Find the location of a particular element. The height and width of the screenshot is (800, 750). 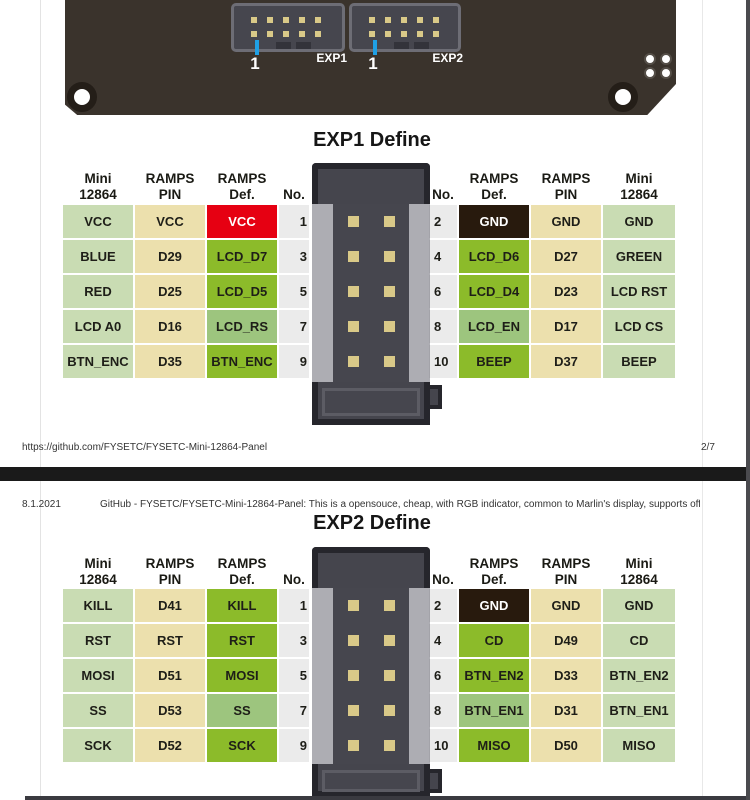

pin-cell: BTN_EN2 is located at coordinates (639, 675).